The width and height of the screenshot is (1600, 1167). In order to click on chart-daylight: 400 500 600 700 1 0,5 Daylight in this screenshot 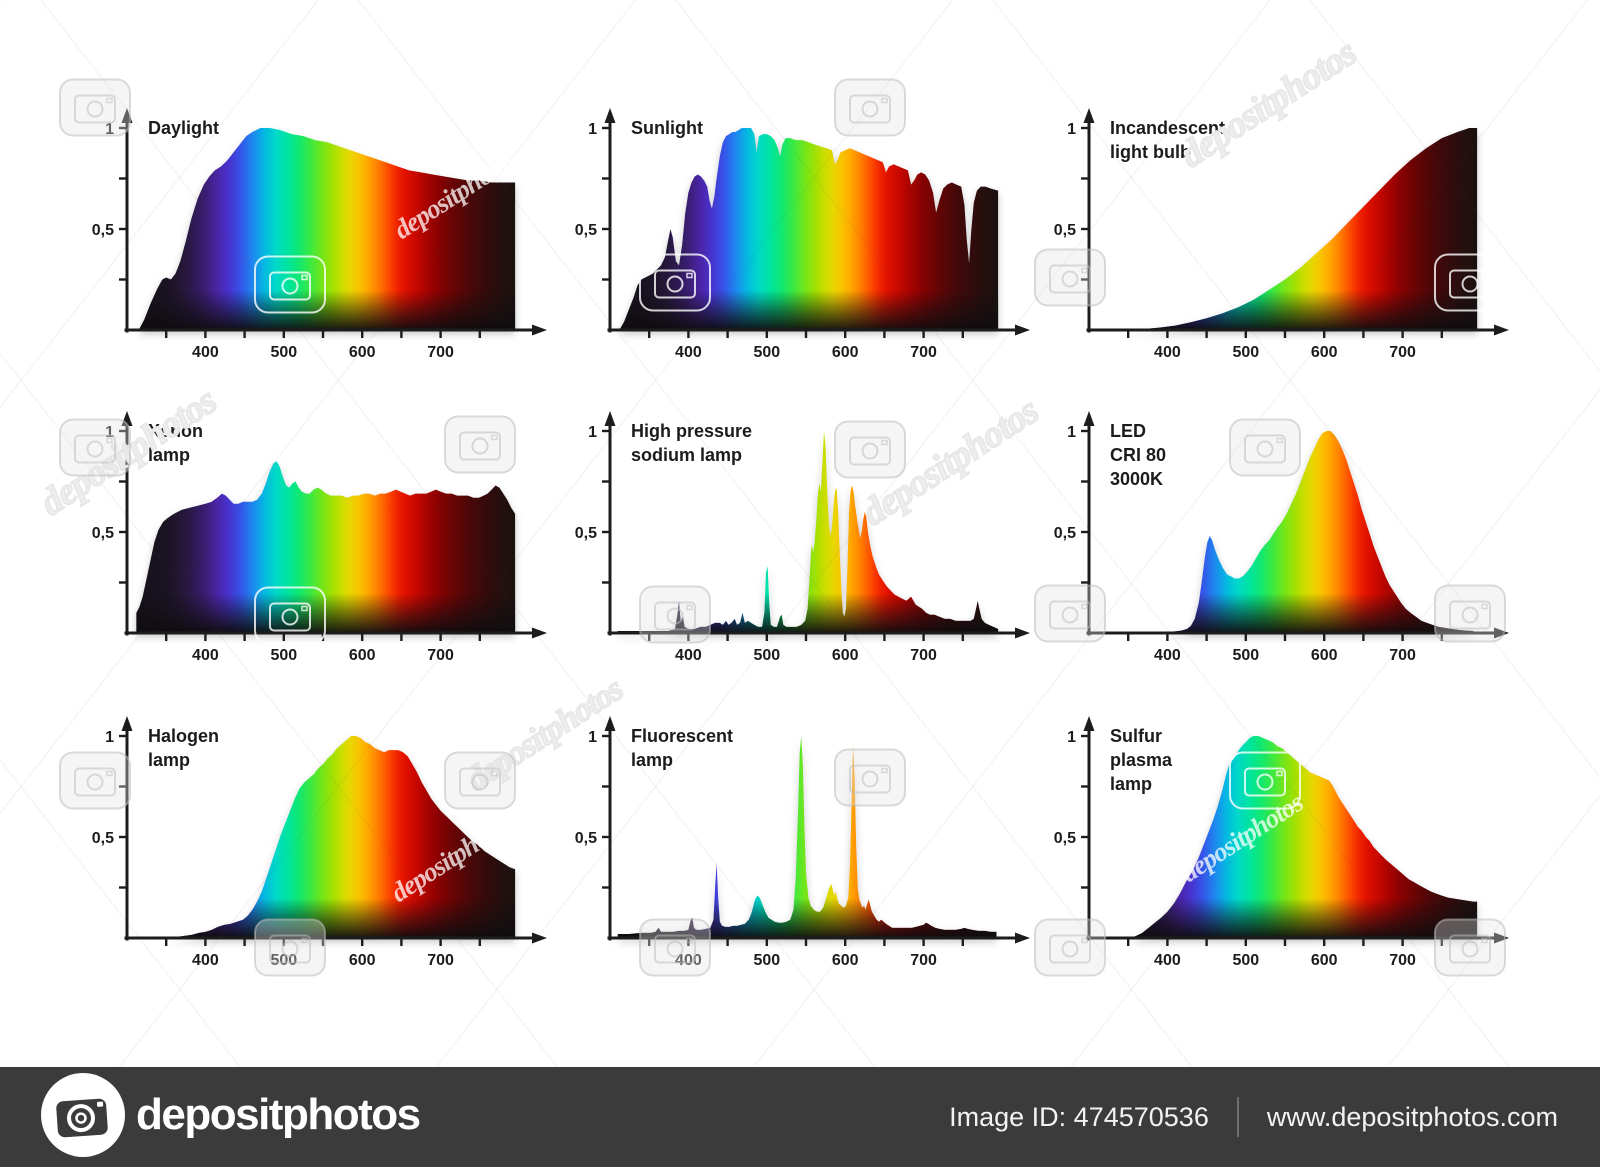, I will do `click(317, 240)`.